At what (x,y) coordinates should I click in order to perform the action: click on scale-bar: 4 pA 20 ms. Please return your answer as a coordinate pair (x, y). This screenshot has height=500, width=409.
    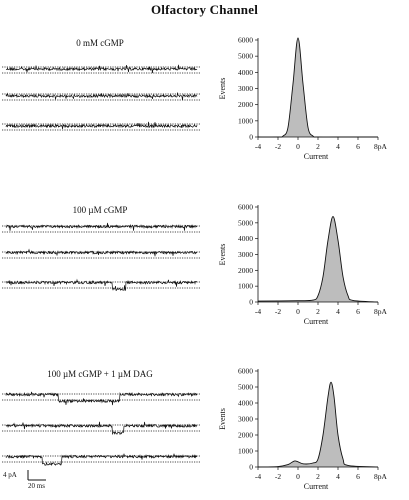
    Looking at the image, I should click on (24, 480).